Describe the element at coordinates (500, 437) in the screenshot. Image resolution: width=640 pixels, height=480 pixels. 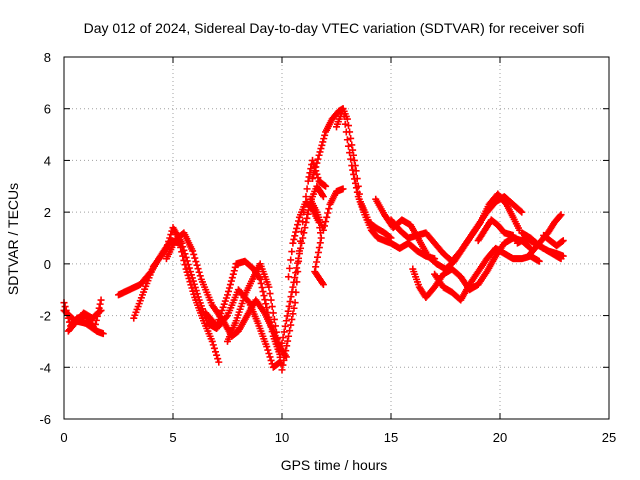
I see `x-tick-label: 20` at that location.